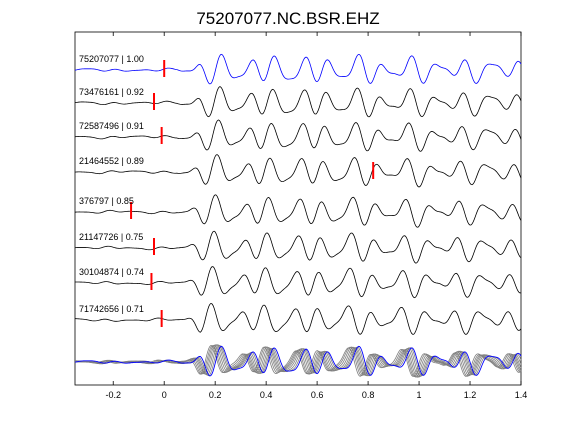 This screenshot has width=576, height=432. What do you see at coordinates (106, 201) in the screenshot?
I see `trace-label: 376797 | 0.85` at bounding box center [106, 201].